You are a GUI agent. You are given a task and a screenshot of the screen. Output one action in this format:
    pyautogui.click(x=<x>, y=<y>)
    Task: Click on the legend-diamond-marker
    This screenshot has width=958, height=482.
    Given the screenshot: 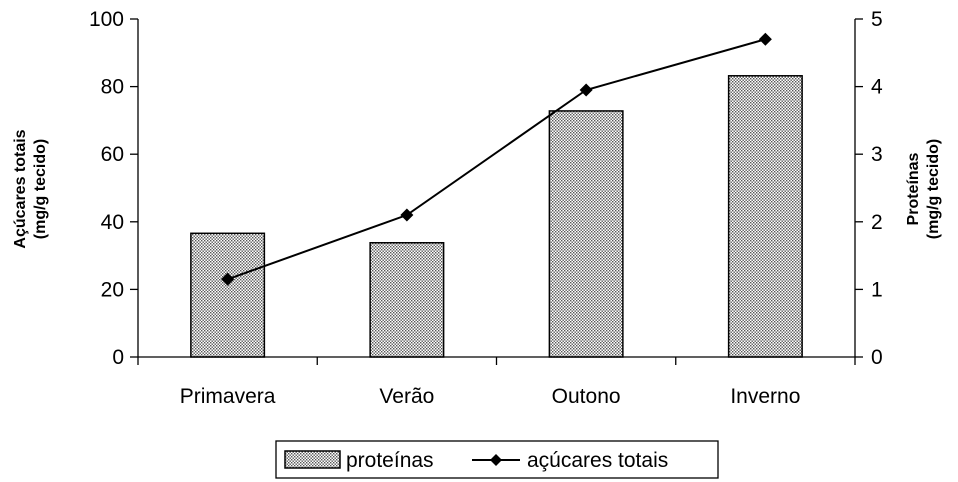 What is the action you would take?
    pyautogui.click(x=496, y=460)
    